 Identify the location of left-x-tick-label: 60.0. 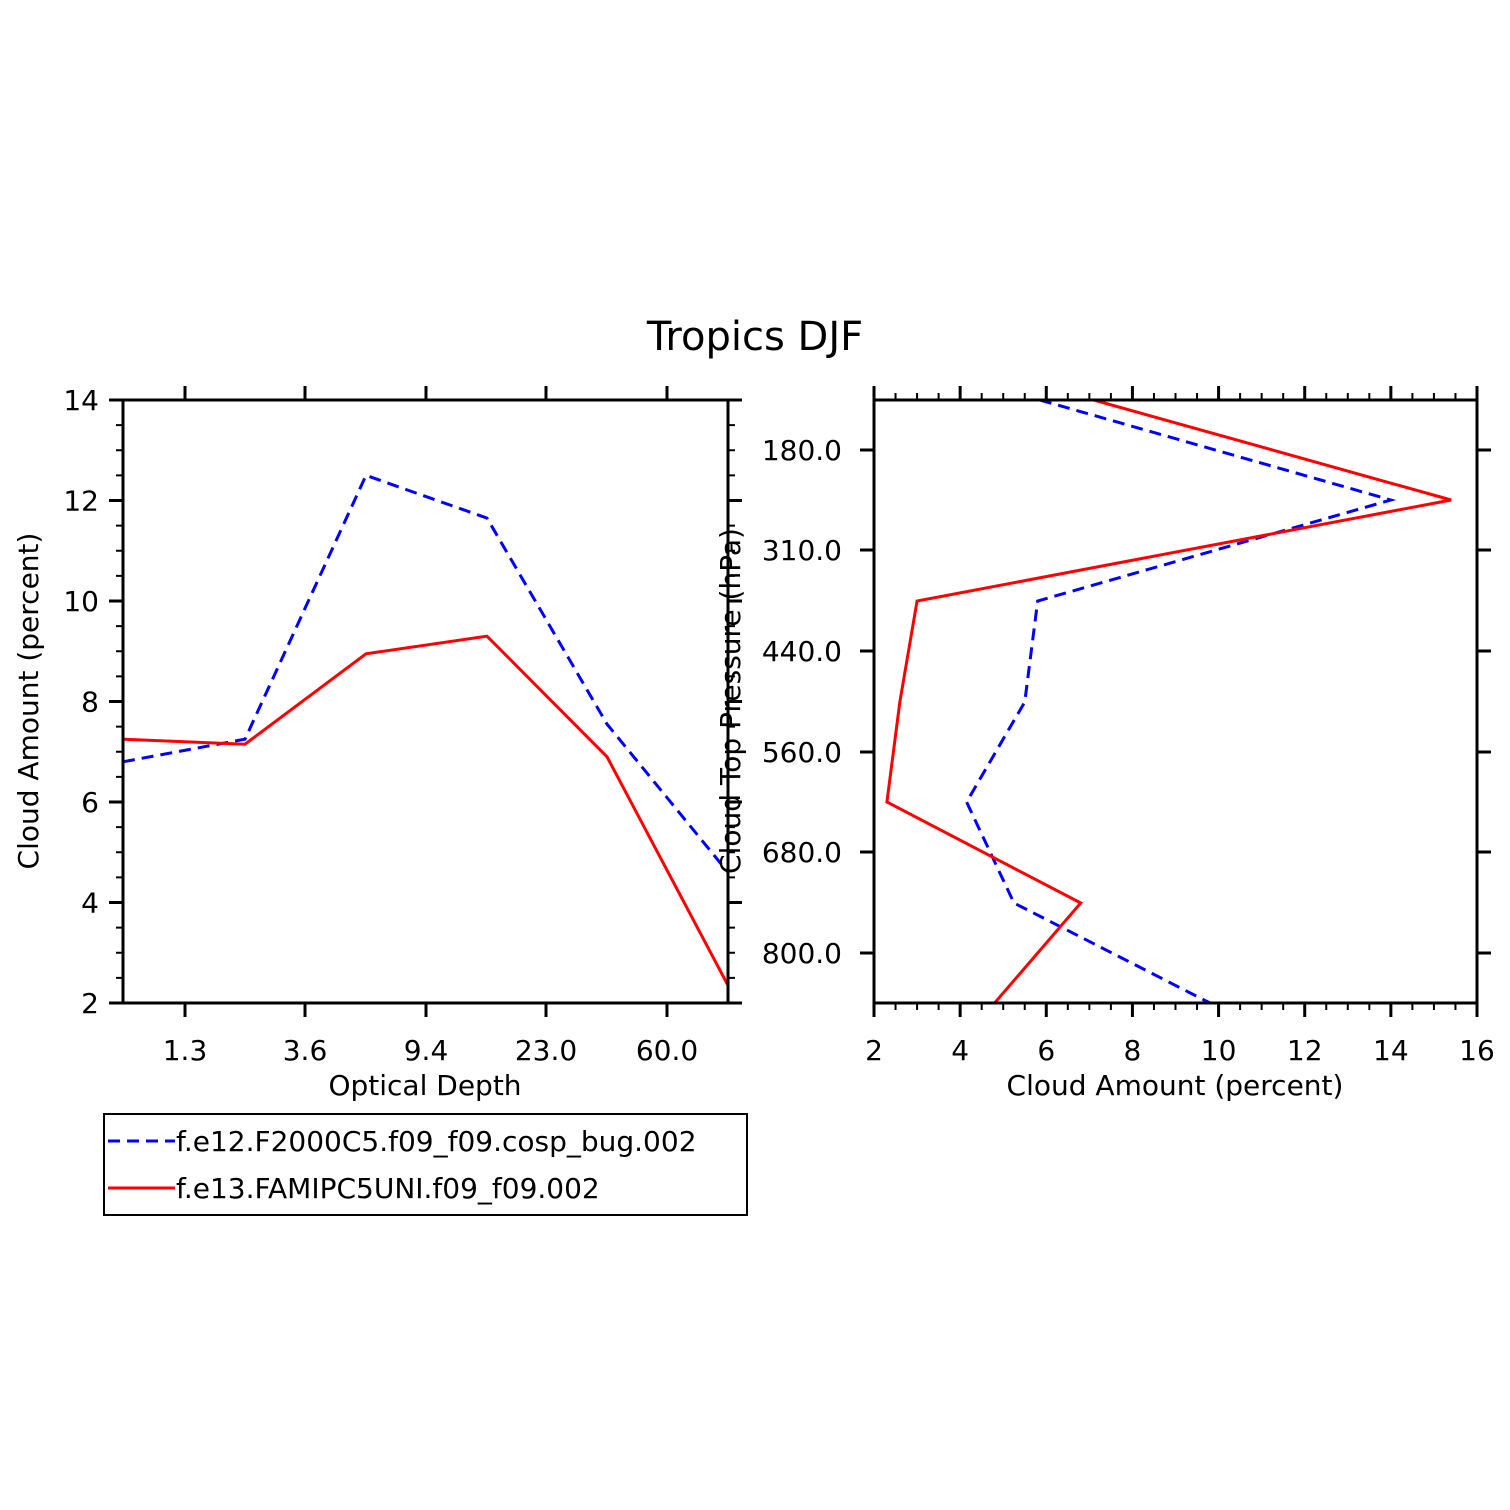
(667, 1050).